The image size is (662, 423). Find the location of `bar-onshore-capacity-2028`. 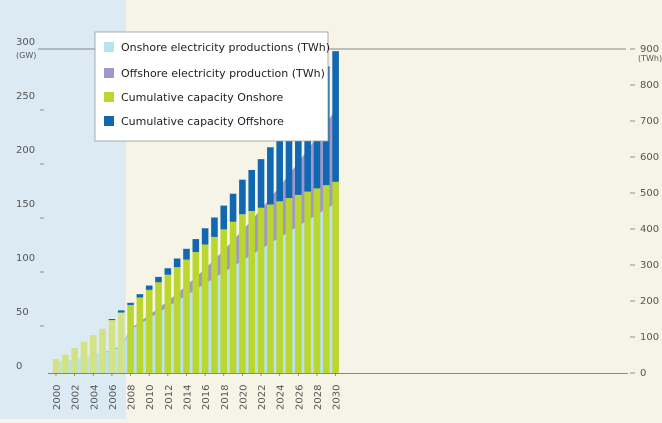

bar-onshore-capacity-2028 is located at coordinates (317, 280).